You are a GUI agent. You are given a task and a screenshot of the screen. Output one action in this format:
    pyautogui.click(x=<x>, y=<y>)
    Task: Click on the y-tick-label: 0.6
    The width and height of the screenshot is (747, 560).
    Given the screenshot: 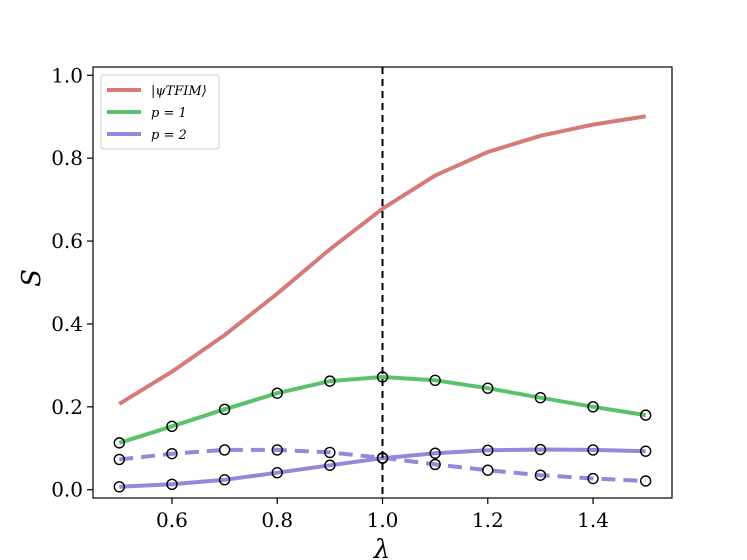 What is the action you would take?
    pyautogui.click(x=67, y=241)
    